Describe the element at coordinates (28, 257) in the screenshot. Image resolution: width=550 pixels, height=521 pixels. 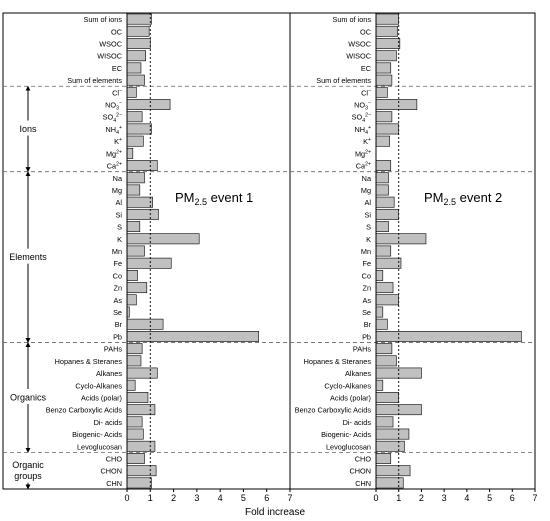
I see `group-label: Elements` at that location.